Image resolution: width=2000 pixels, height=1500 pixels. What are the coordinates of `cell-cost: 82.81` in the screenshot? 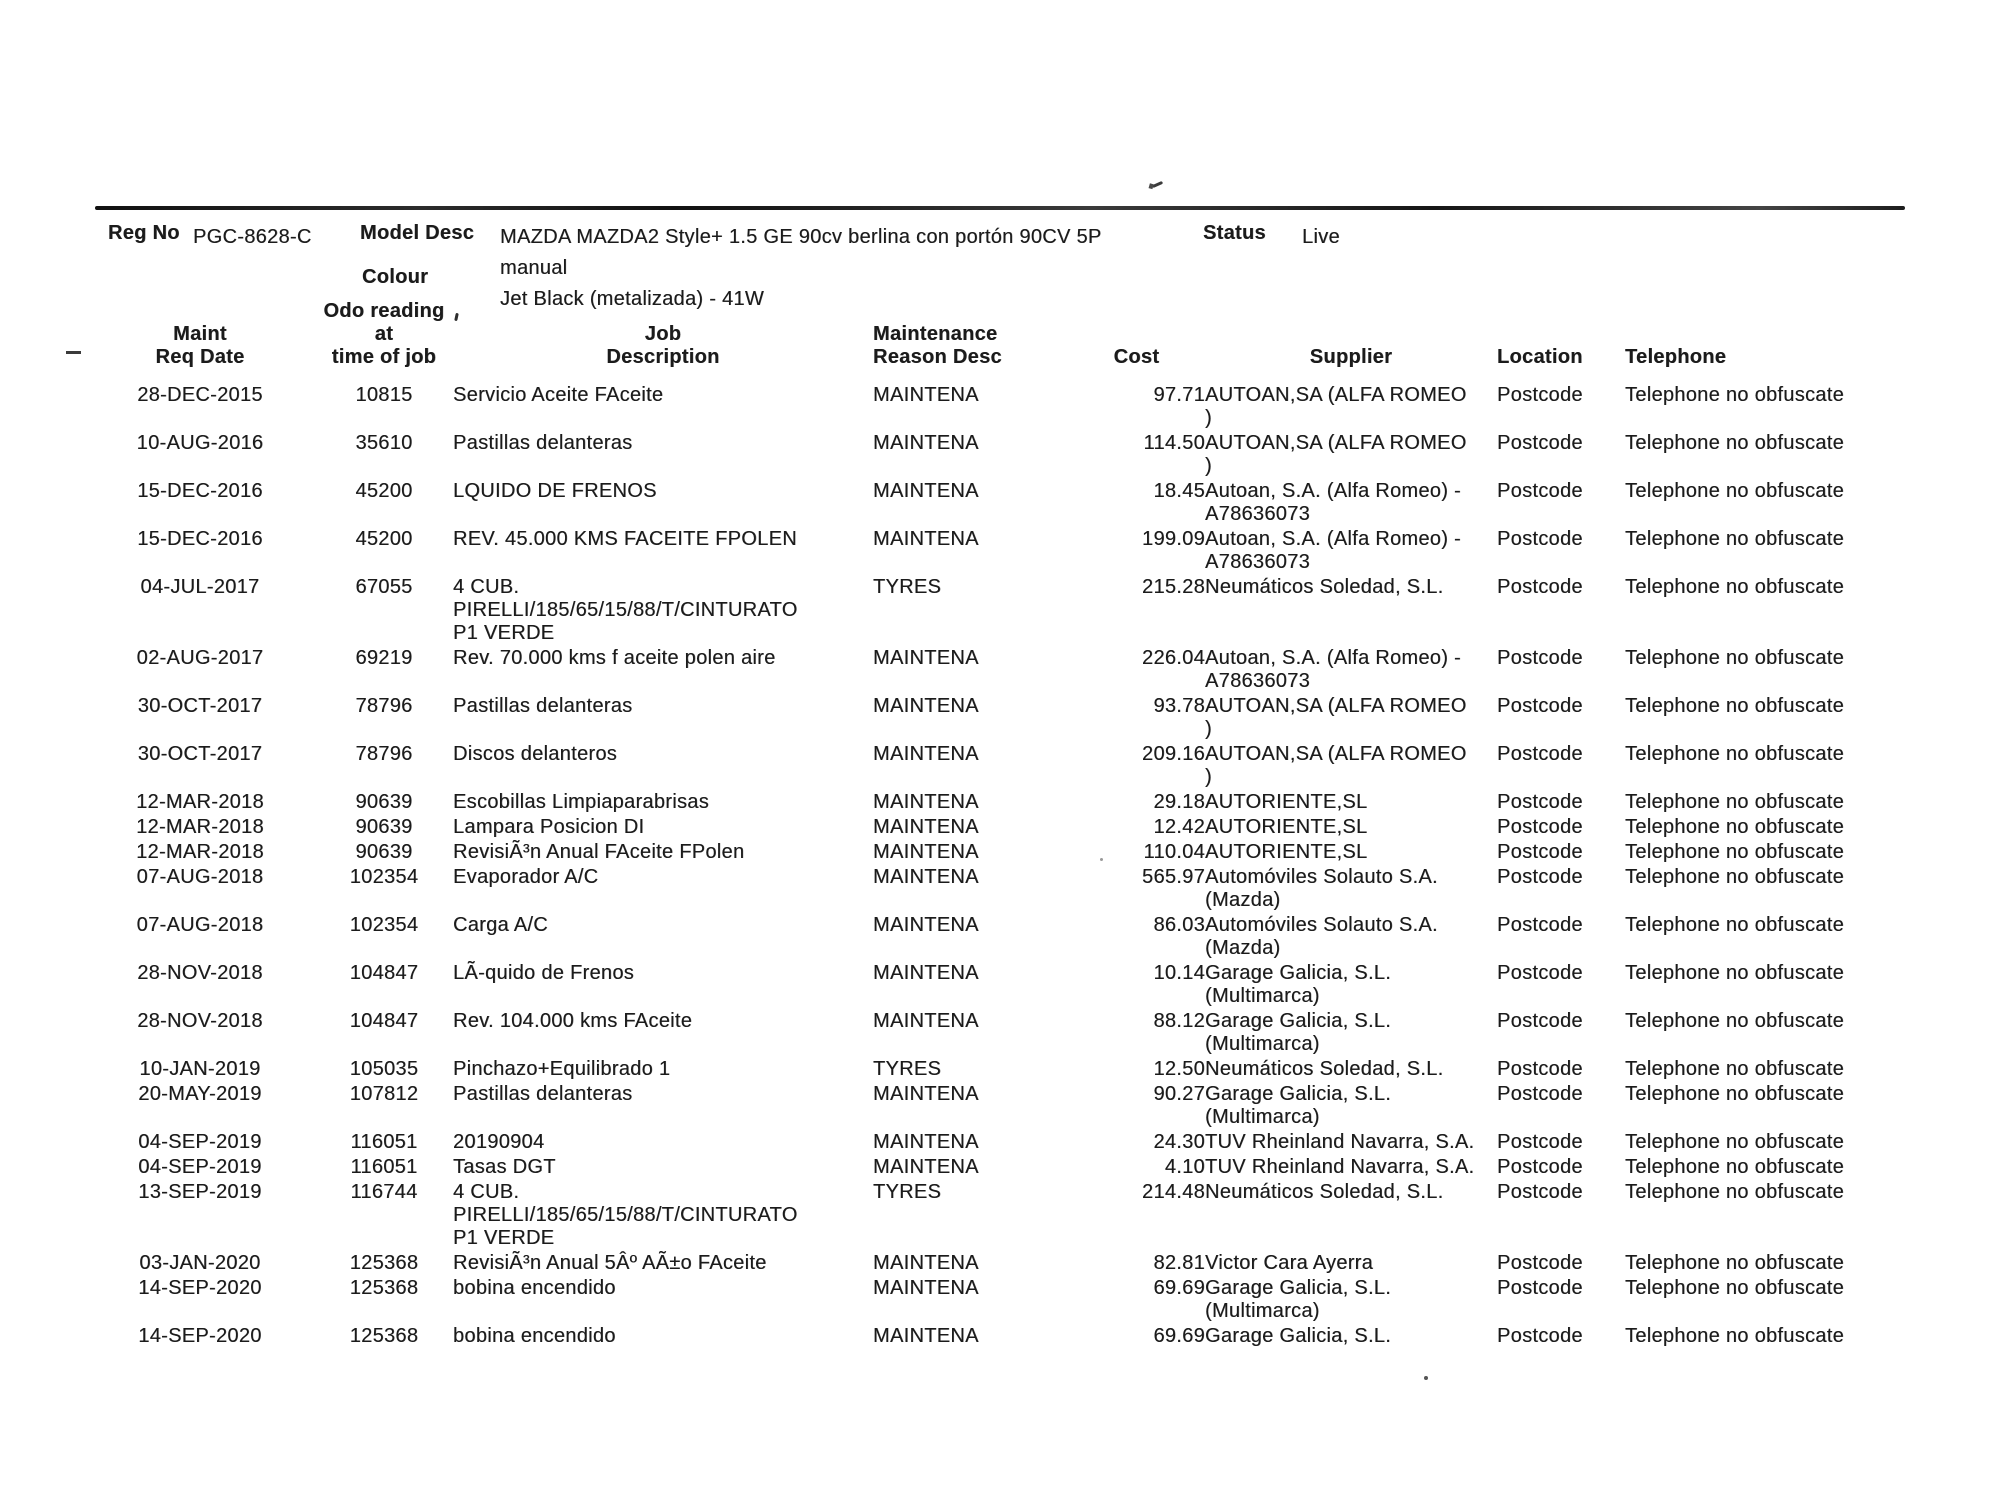 It's located at (1179, 1263).